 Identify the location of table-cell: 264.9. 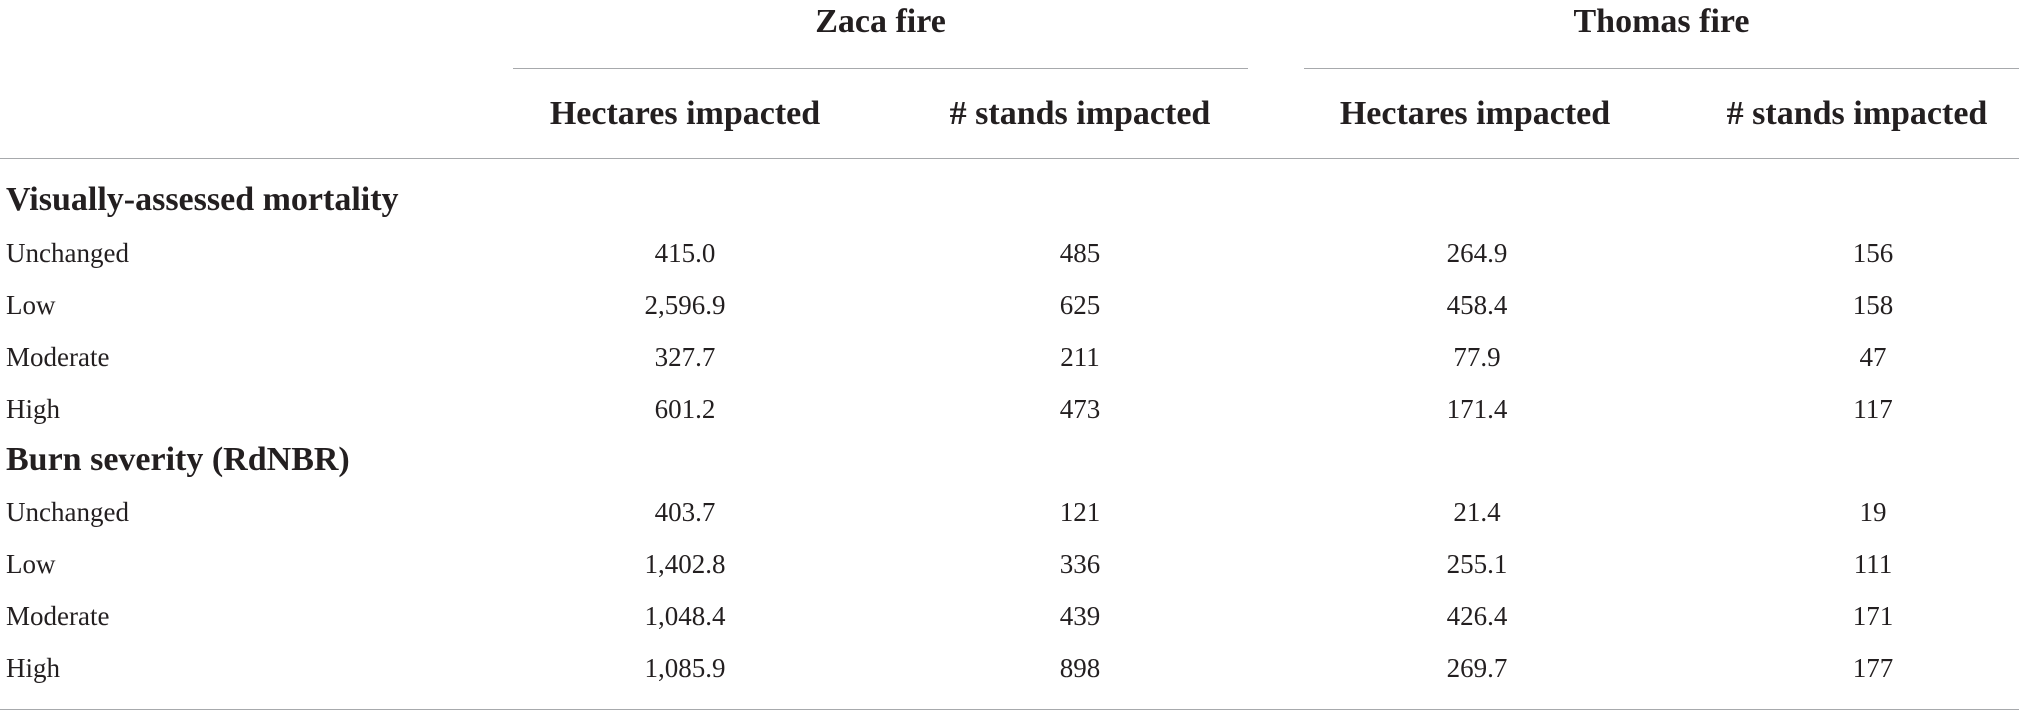
(1477, 253).